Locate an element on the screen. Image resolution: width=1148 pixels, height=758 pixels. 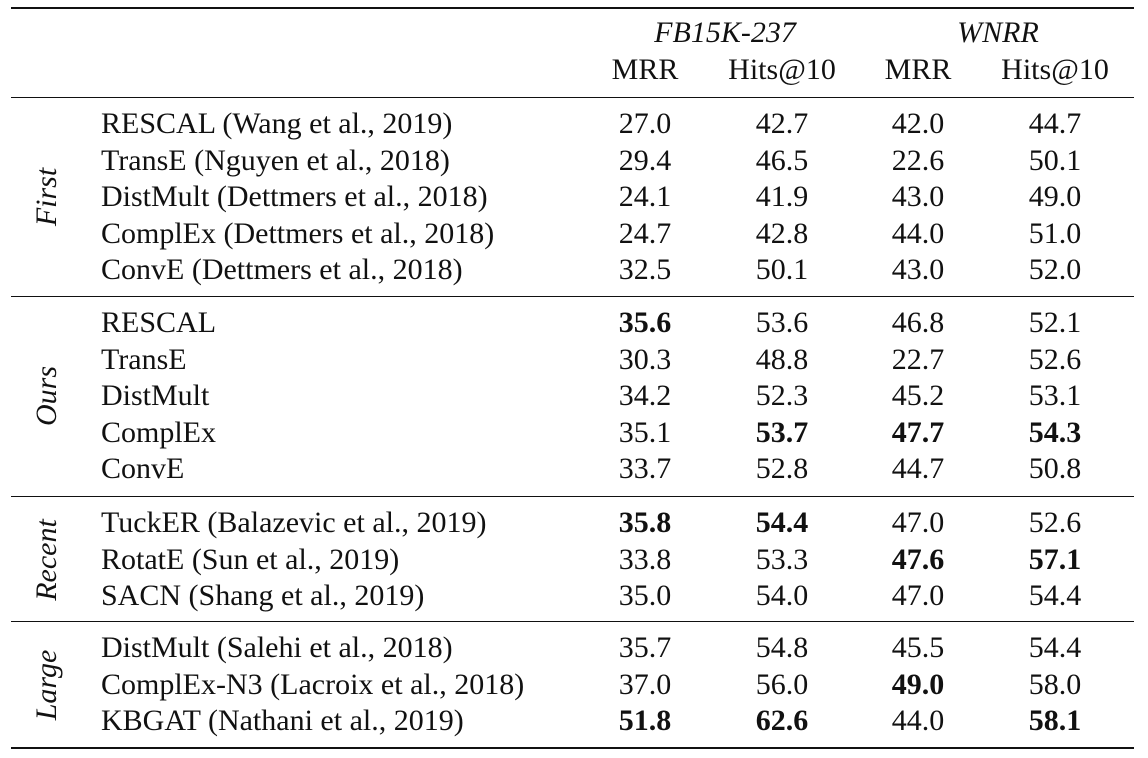
model-name: DistMult is located at coordinates (155, 395).